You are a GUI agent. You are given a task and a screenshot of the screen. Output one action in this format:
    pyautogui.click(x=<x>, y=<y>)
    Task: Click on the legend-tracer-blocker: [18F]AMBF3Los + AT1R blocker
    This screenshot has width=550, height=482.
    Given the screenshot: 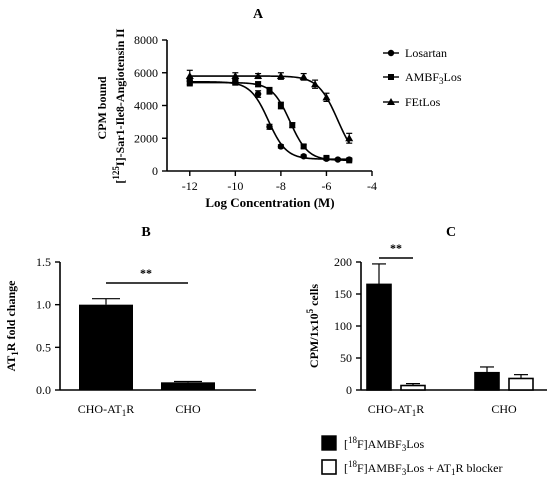 What is the action you would take?
    pyautogui.click(x=423, y=468)
    